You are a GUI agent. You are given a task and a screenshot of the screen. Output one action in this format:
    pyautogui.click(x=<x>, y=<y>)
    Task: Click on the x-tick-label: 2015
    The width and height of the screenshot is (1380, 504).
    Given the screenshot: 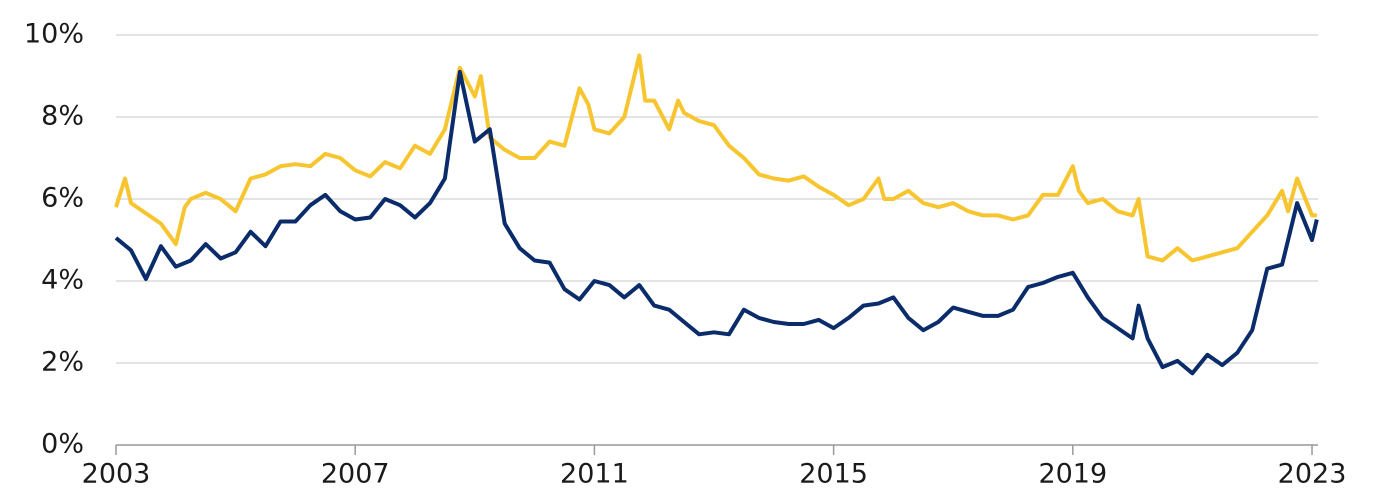 What is the action you would take?
    pyautogui.click(x=833, y=474)
    